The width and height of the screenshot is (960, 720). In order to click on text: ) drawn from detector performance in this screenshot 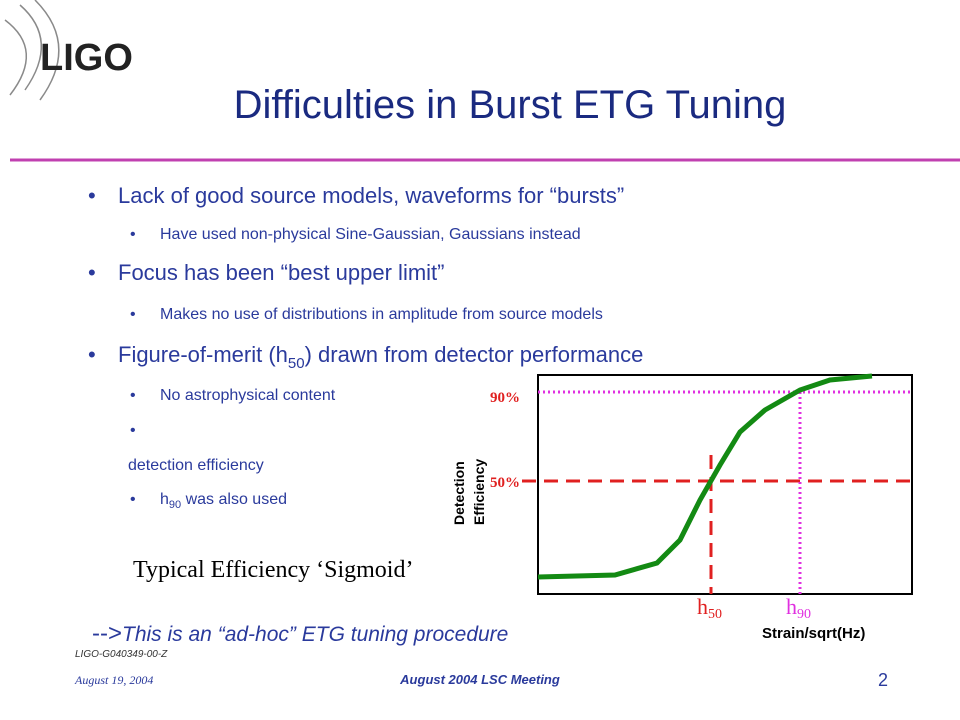, I will do `click(474, 354)`.